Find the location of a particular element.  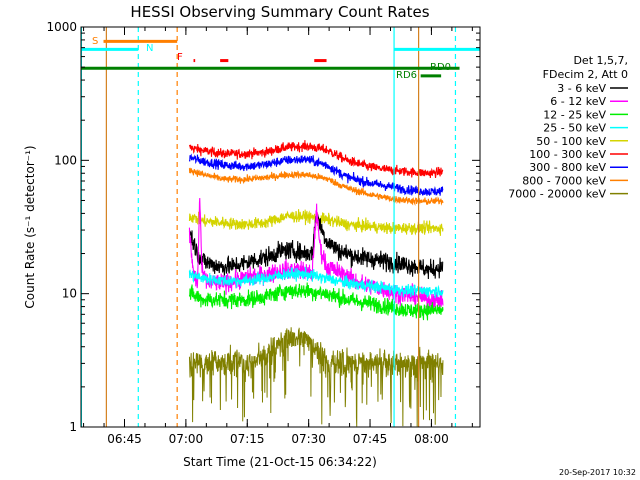

series-line-800-7000-kev is located at coordinates (316, 186).